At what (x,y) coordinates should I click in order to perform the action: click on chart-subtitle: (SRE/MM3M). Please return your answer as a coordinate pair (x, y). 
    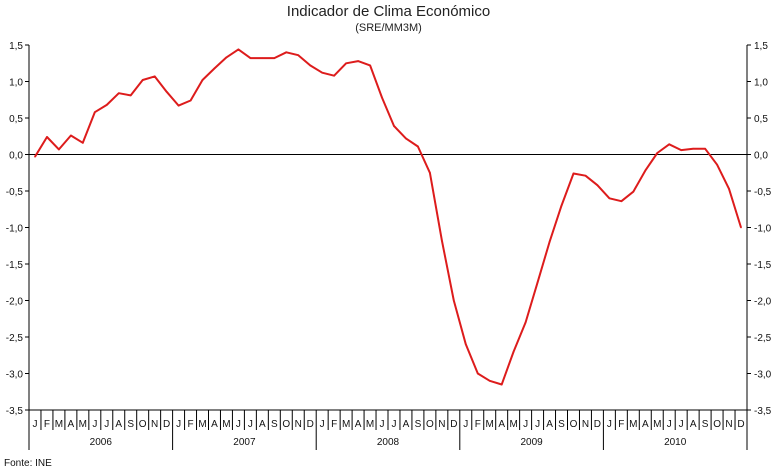
    Looking at the image, I should click on (388, 28).